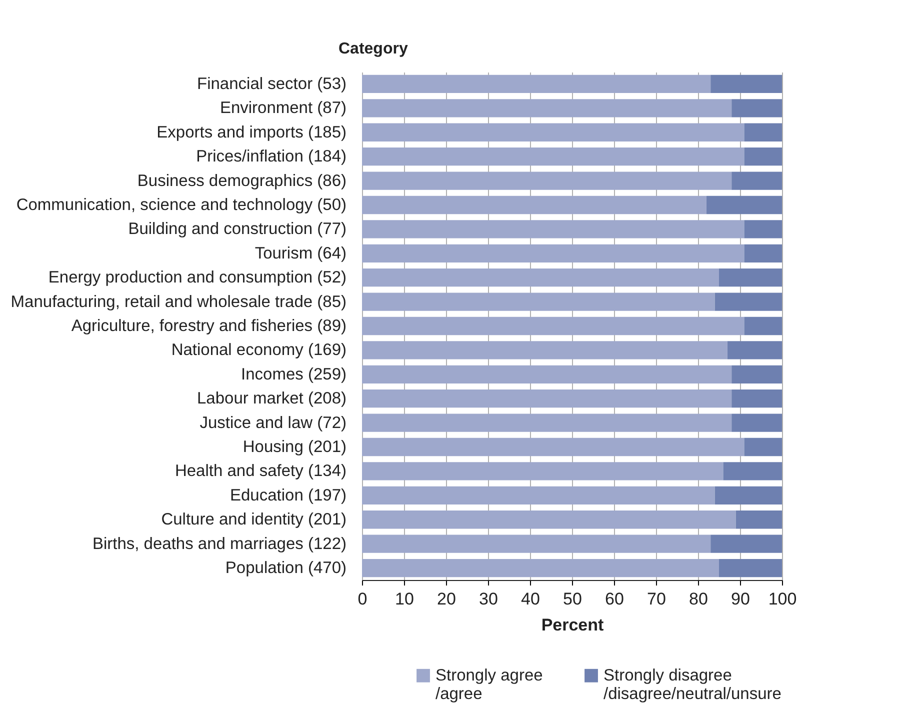  What do you see at coordinates (363, 599) in the screenshot?
I see `x-tick-label: 0` at bounding box center [363, 599].